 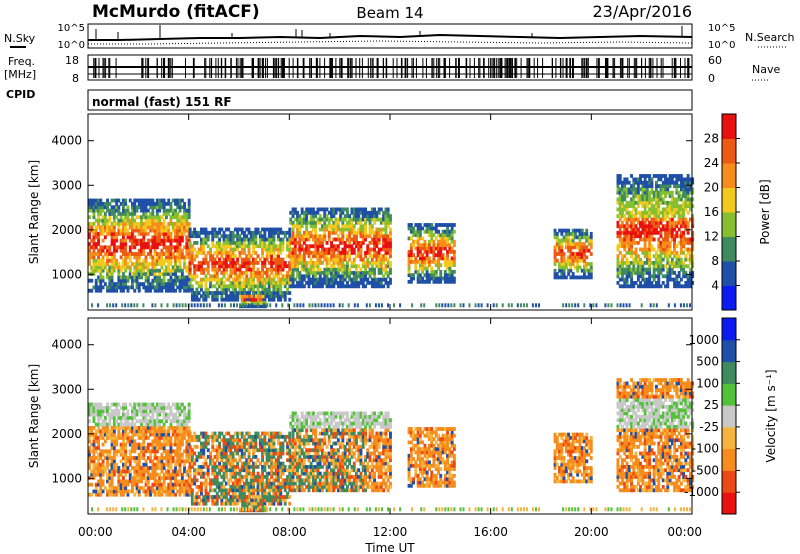 What do you see at coordinates (71, 45) in the screenshot?
I see `noise-tick-bottom: 10^0` at bounding box center [71, 45].